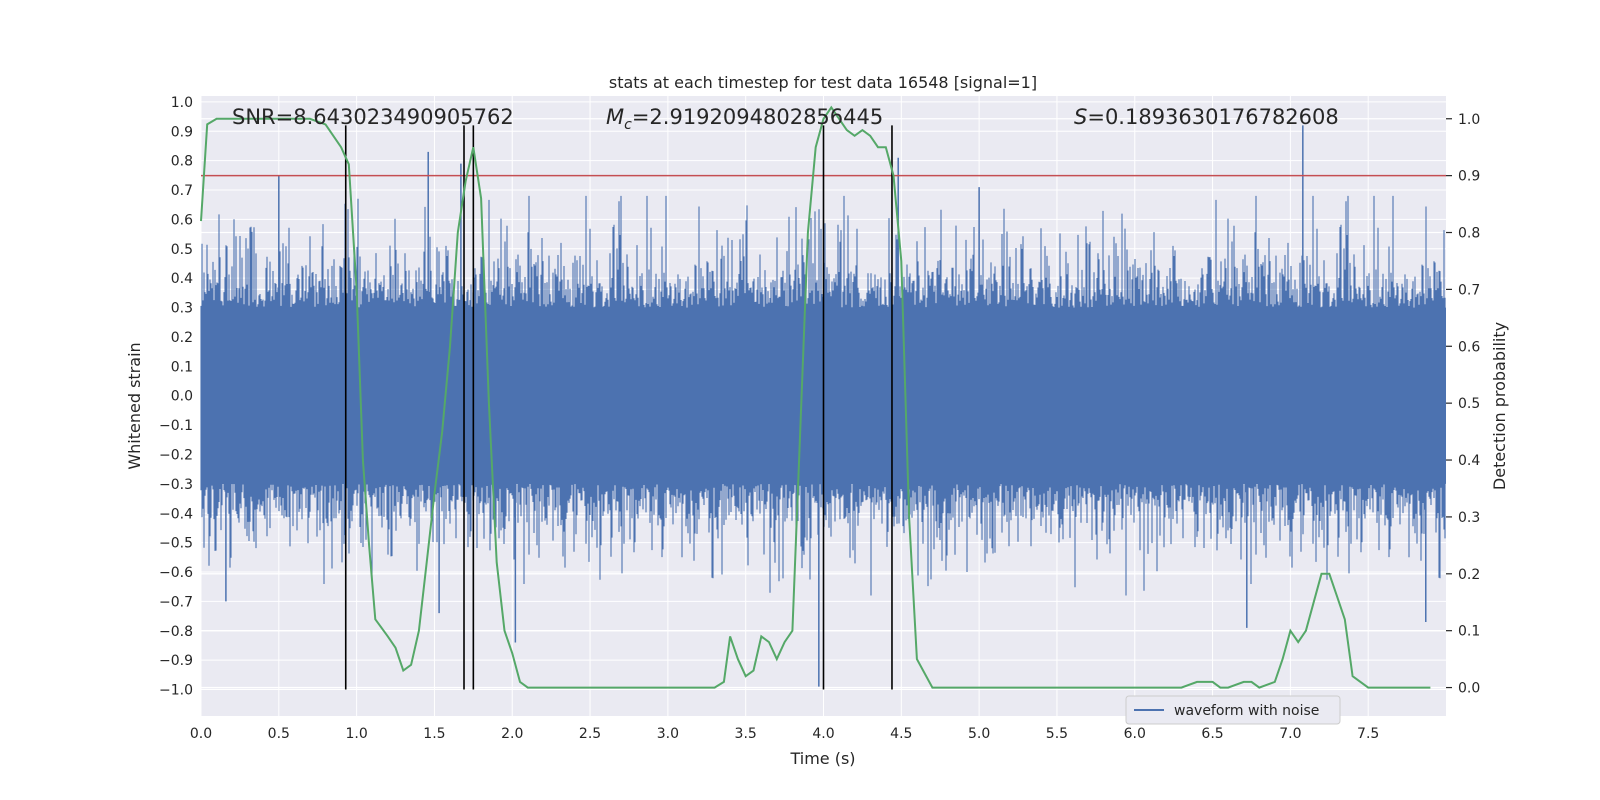  Describe the element at coordinates (356, 734) in the screenshot. I see `x-tick-label: 1.0` at that location.